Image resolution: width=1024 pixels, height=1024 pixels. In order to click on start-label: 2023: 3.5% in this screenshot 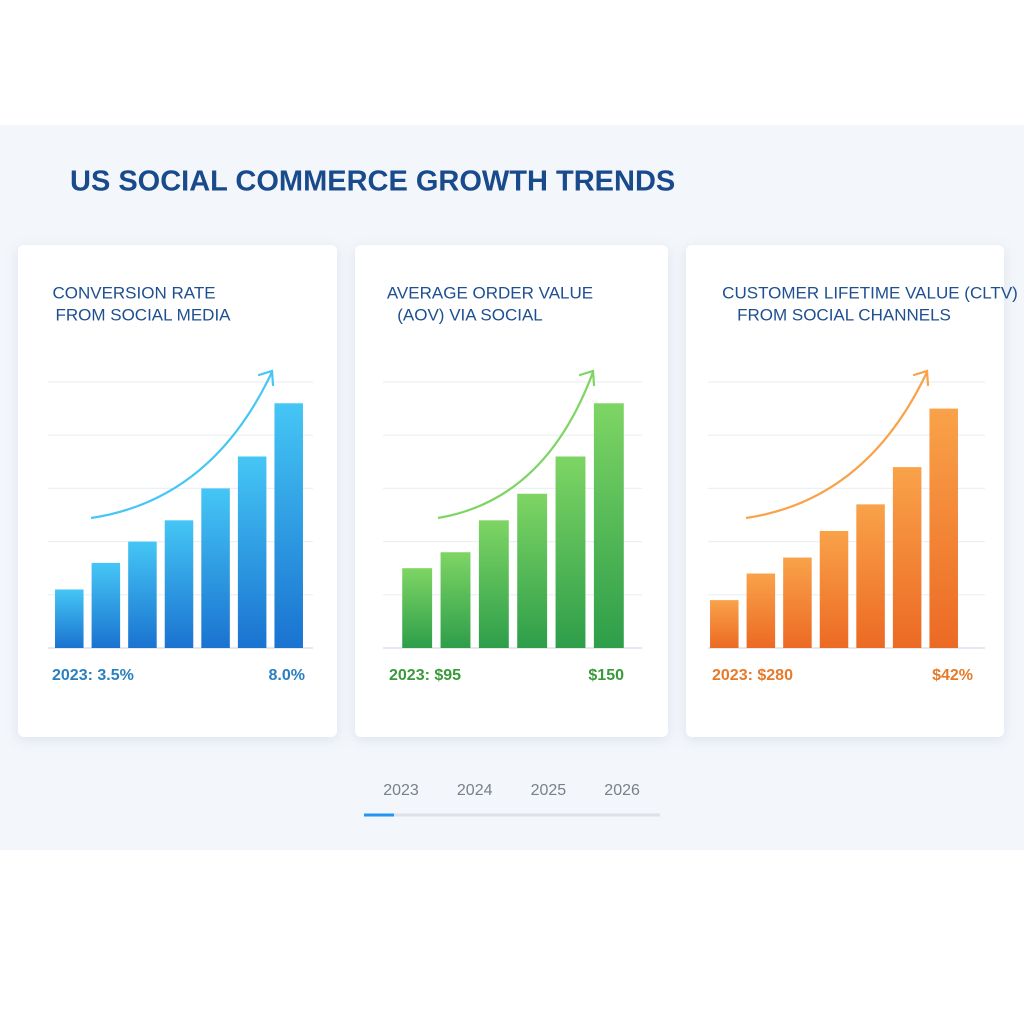, I will do `click(93, 675)`.